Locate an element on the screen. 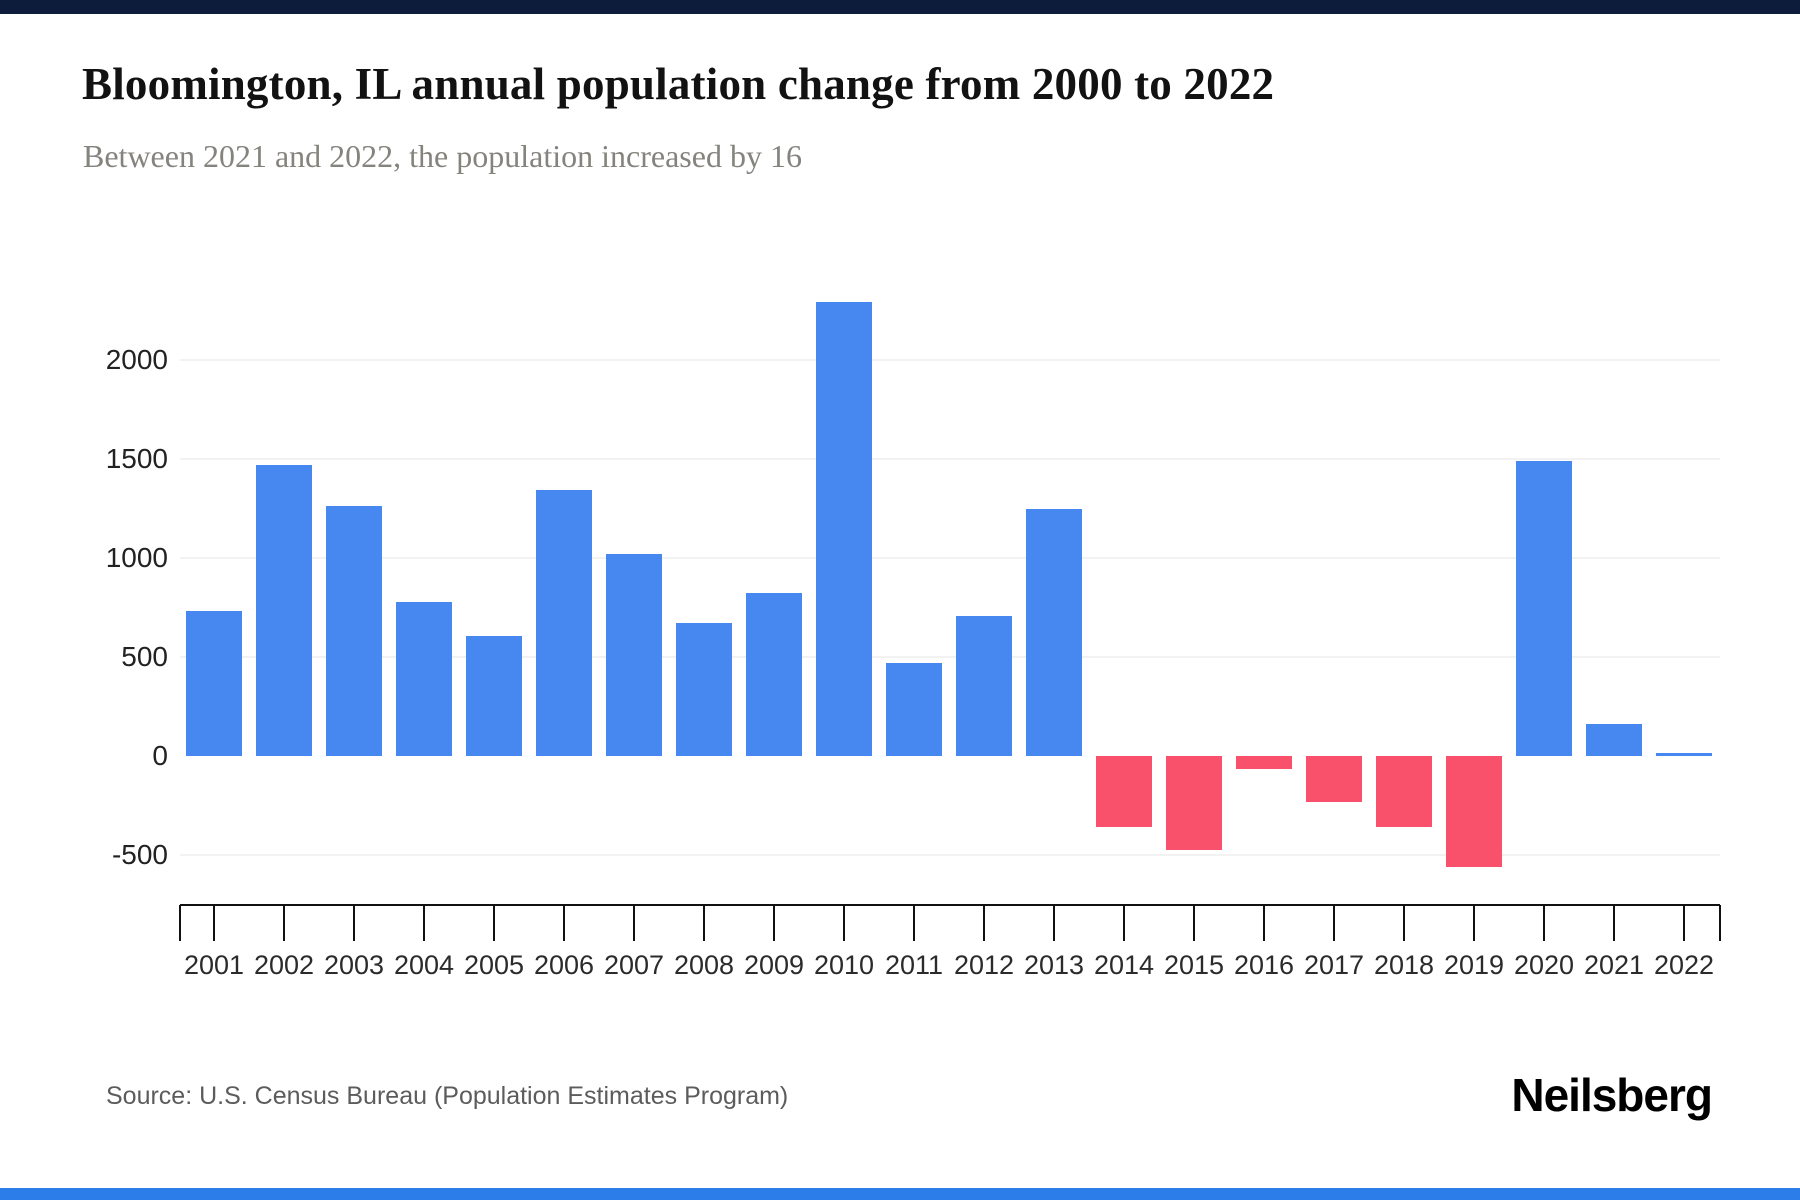 This screenshot has height=1200, width=1800. x-axis-label-2012: 2012 is located at coordinates (984, 965).